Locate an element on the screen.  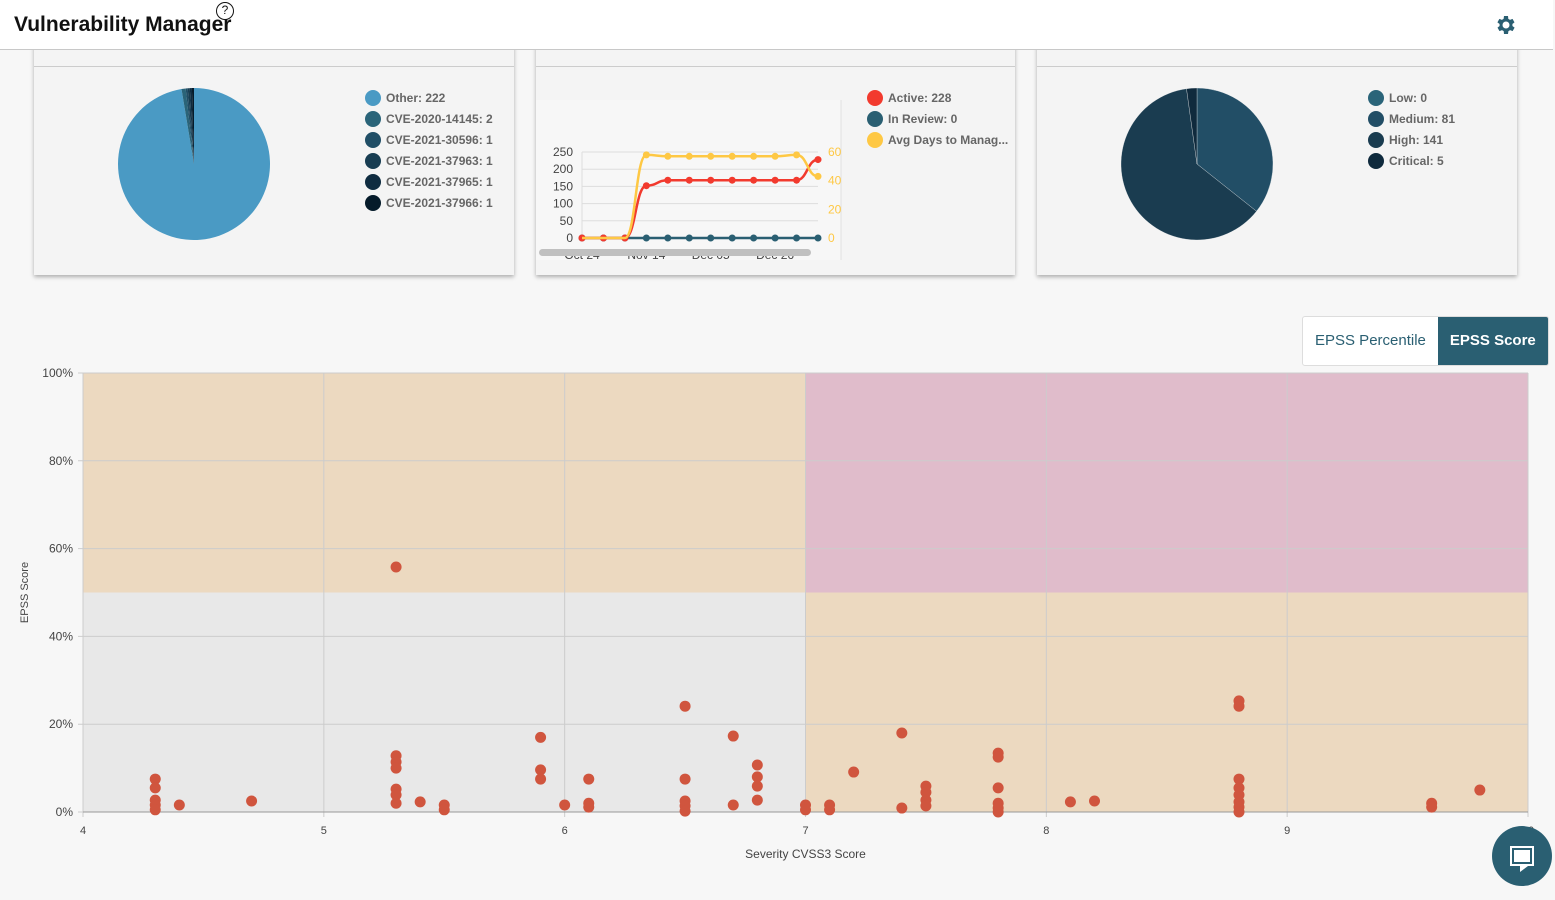
x-tick: 4 is located at coordinates (83, 831).